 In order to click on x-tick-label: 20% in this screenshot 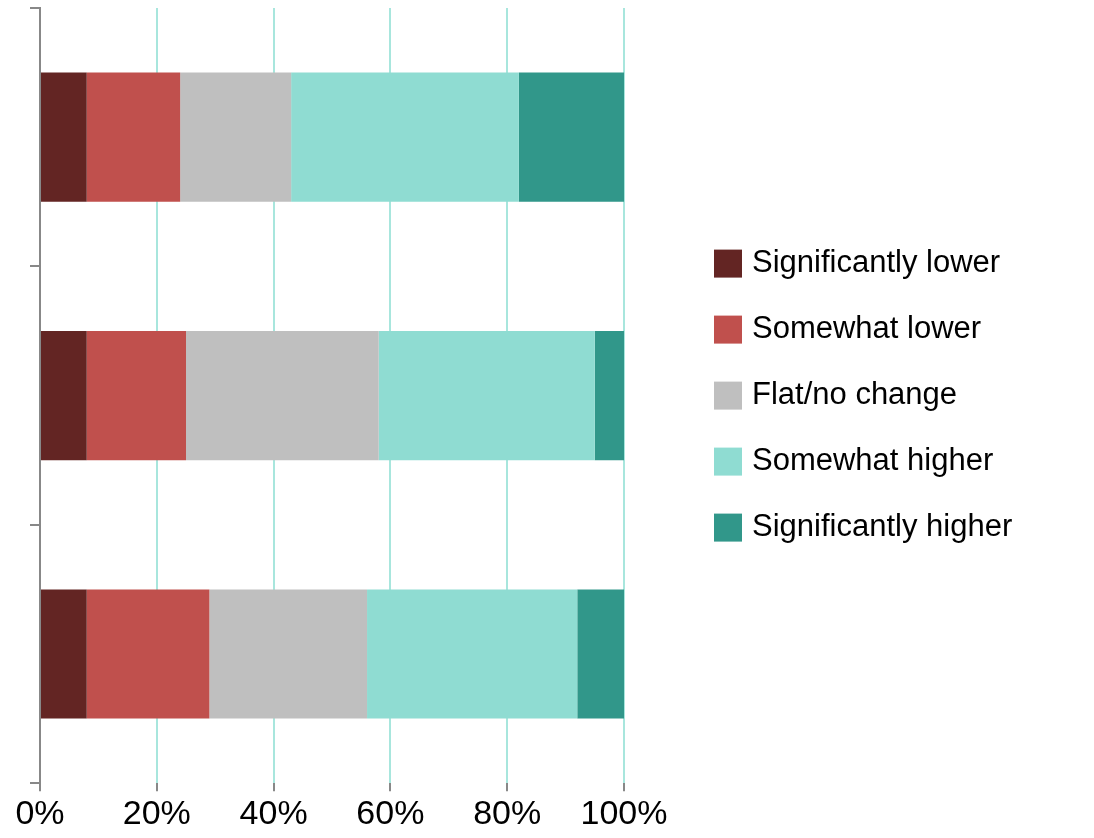, I will do `click(156, 811)`.